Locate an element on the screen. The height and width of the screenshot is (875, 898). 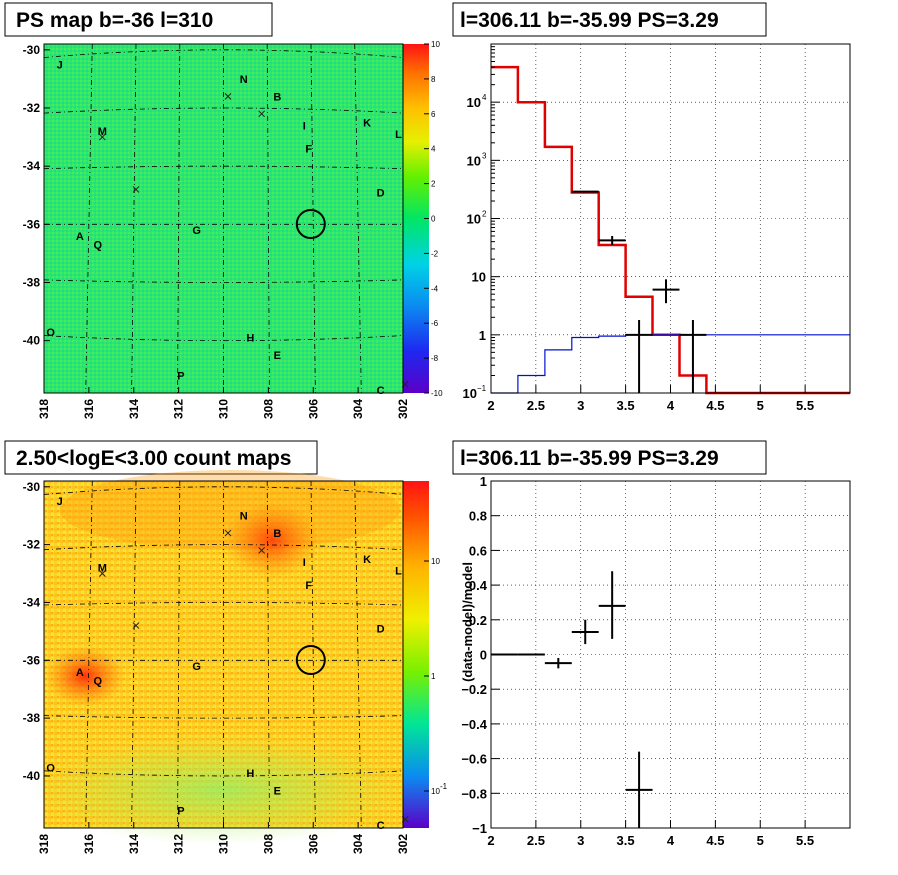
lat-tick-label: -40 is located at coordinates (32, 776).